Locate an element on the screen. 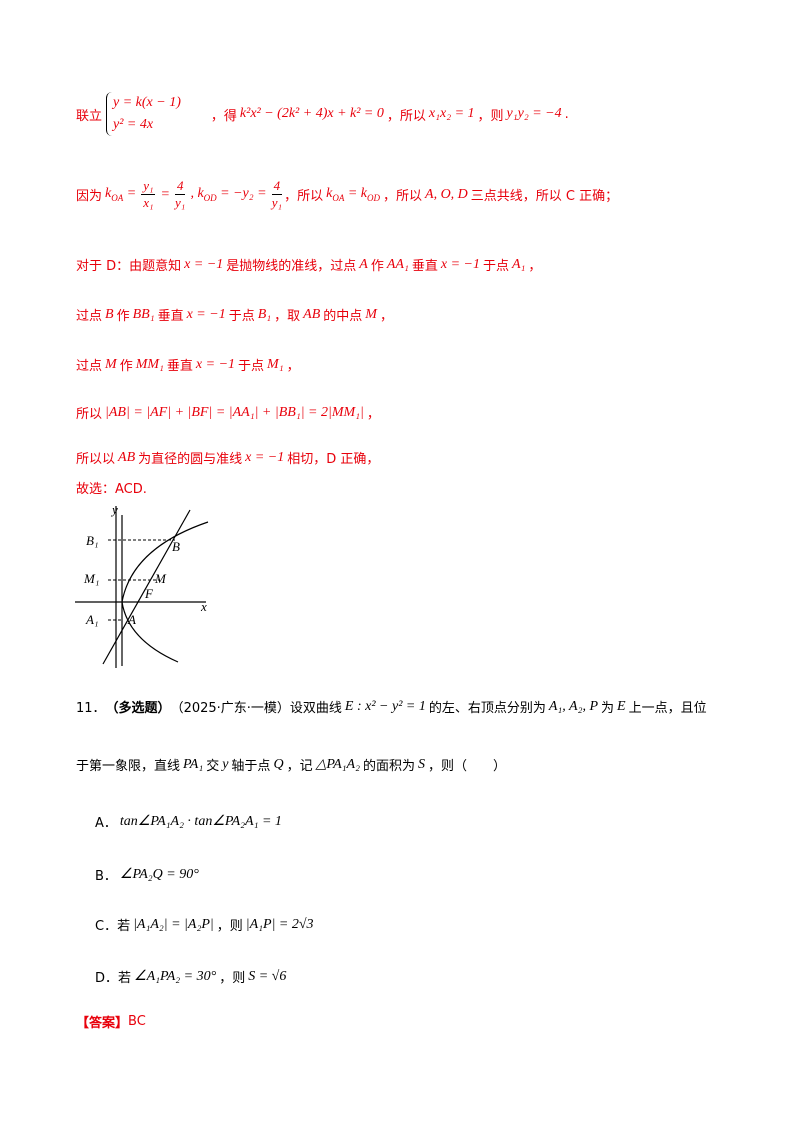 This screenshot has width=800, height=1132. solution-line: 所以以 AB 为直径的圆与准线 x = −1 相切，D 正确， is located at coordinates (228, 458).